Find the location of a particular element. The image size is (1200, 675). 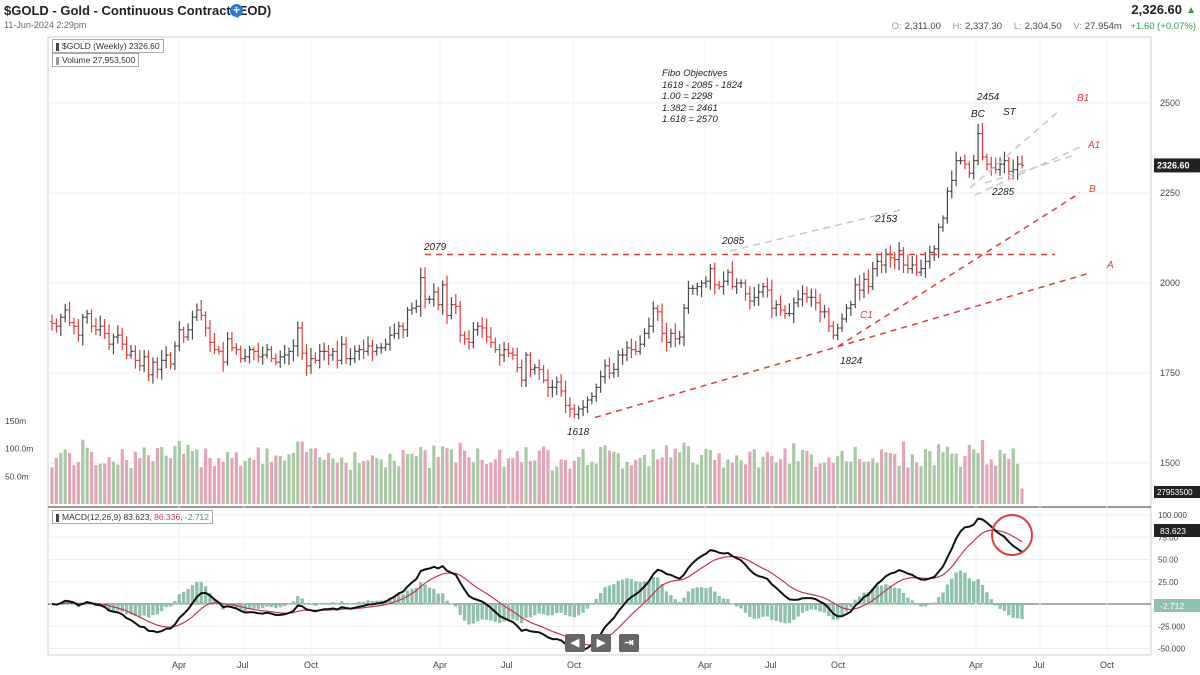

volume-tick-label: 50.0m is located at coordinates (17, 476).